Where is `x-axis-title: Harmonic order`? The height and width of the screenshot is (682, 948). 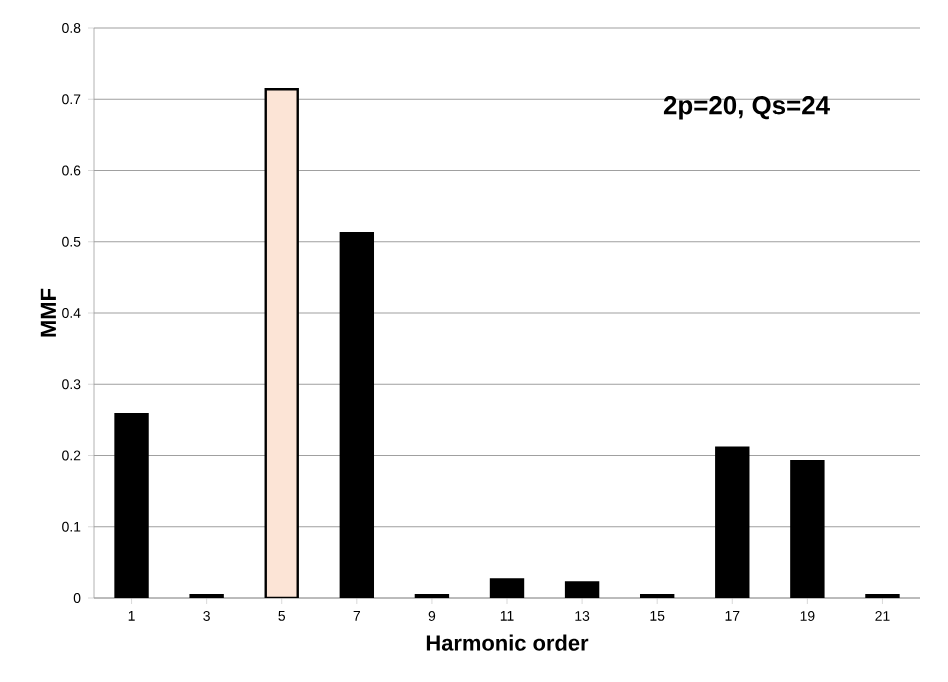
x-axis-title: Harmonic order is located at coordinates (507, 642).